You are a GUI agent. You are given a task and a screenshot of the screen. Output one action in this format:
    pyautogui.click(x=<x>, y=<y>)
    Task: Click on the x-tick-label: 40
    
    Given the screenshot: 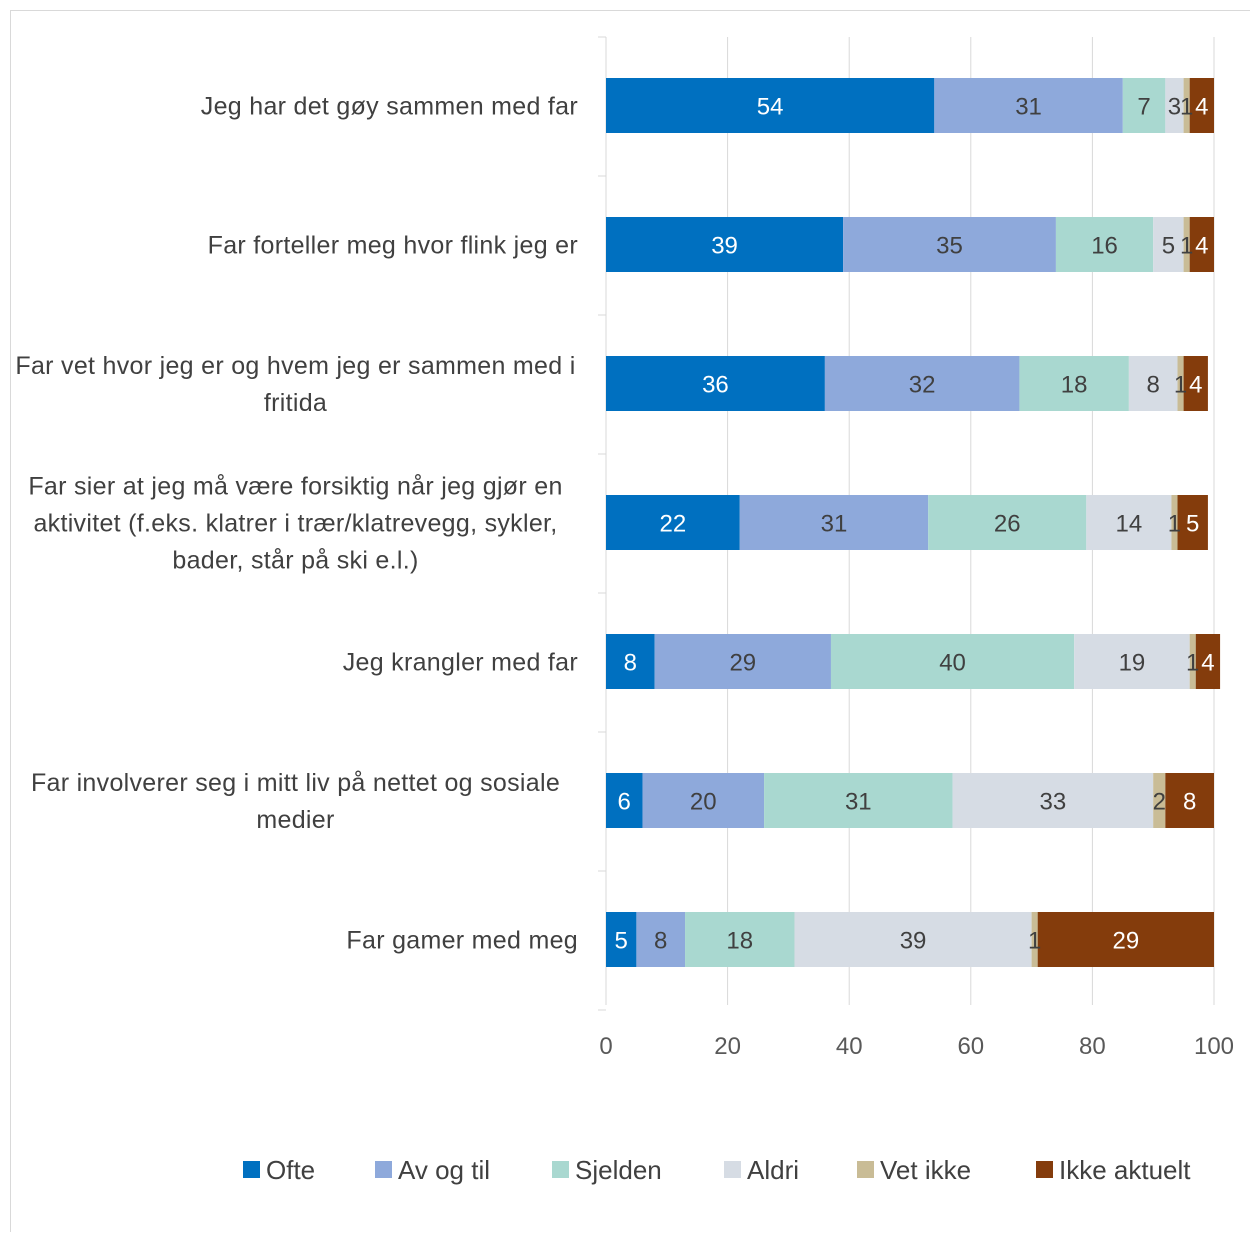 What is the action you would take?
    pyautogui.click(x=849, y=1046)
    